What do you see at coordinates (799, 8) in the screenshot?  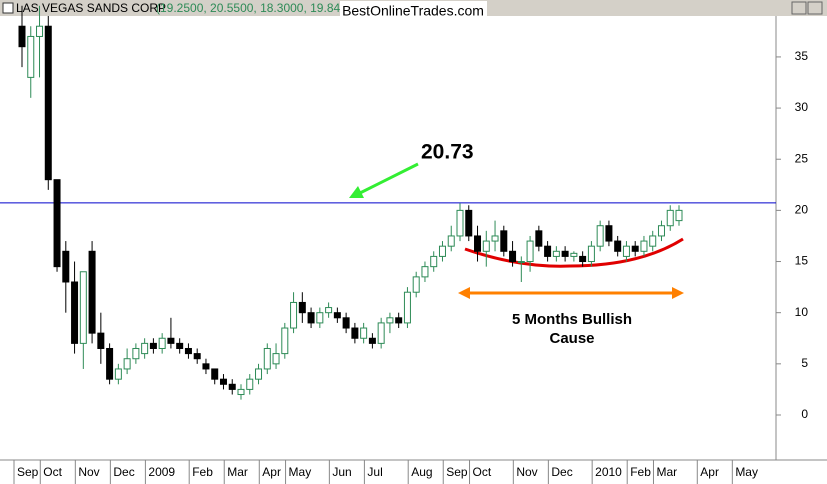 I see `restore-button` at bounding box center [799, 8].